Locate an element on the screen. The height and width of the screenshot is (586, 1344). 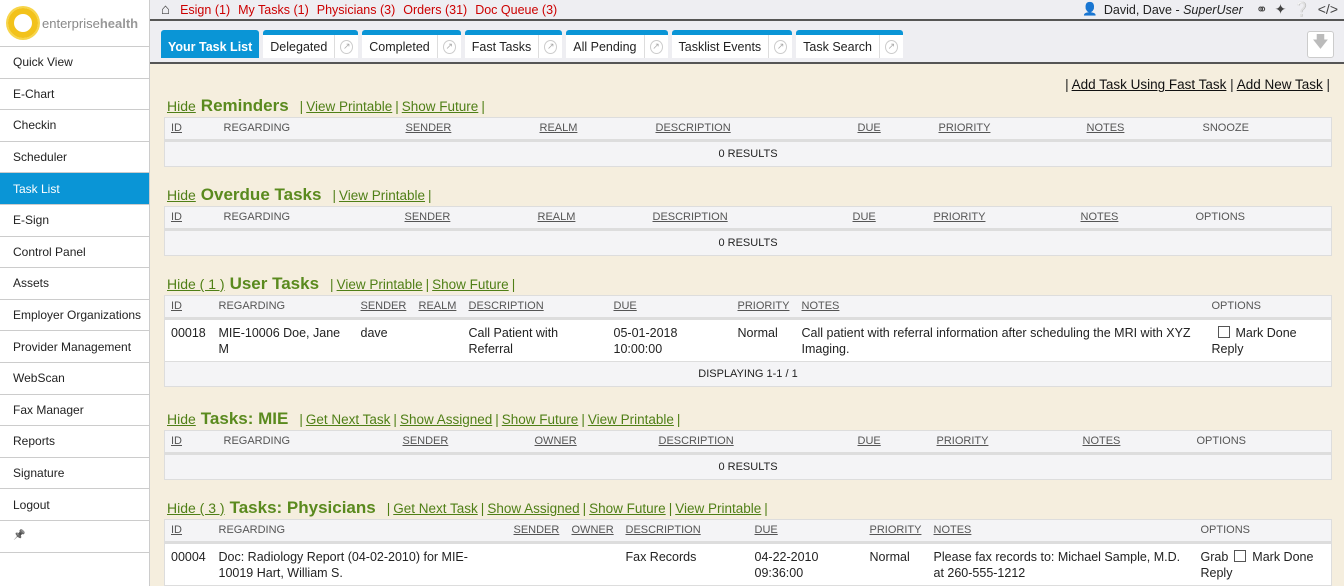
sidebar-item-e-sign: E-Sign is located at coordinates (74, 221).